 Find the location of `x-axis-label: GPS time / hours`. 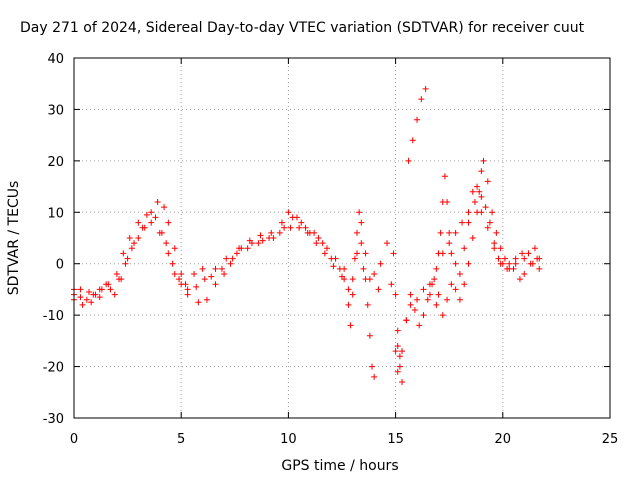

x-axis-label: GPS time / hours is located at coordinates (339, 466).